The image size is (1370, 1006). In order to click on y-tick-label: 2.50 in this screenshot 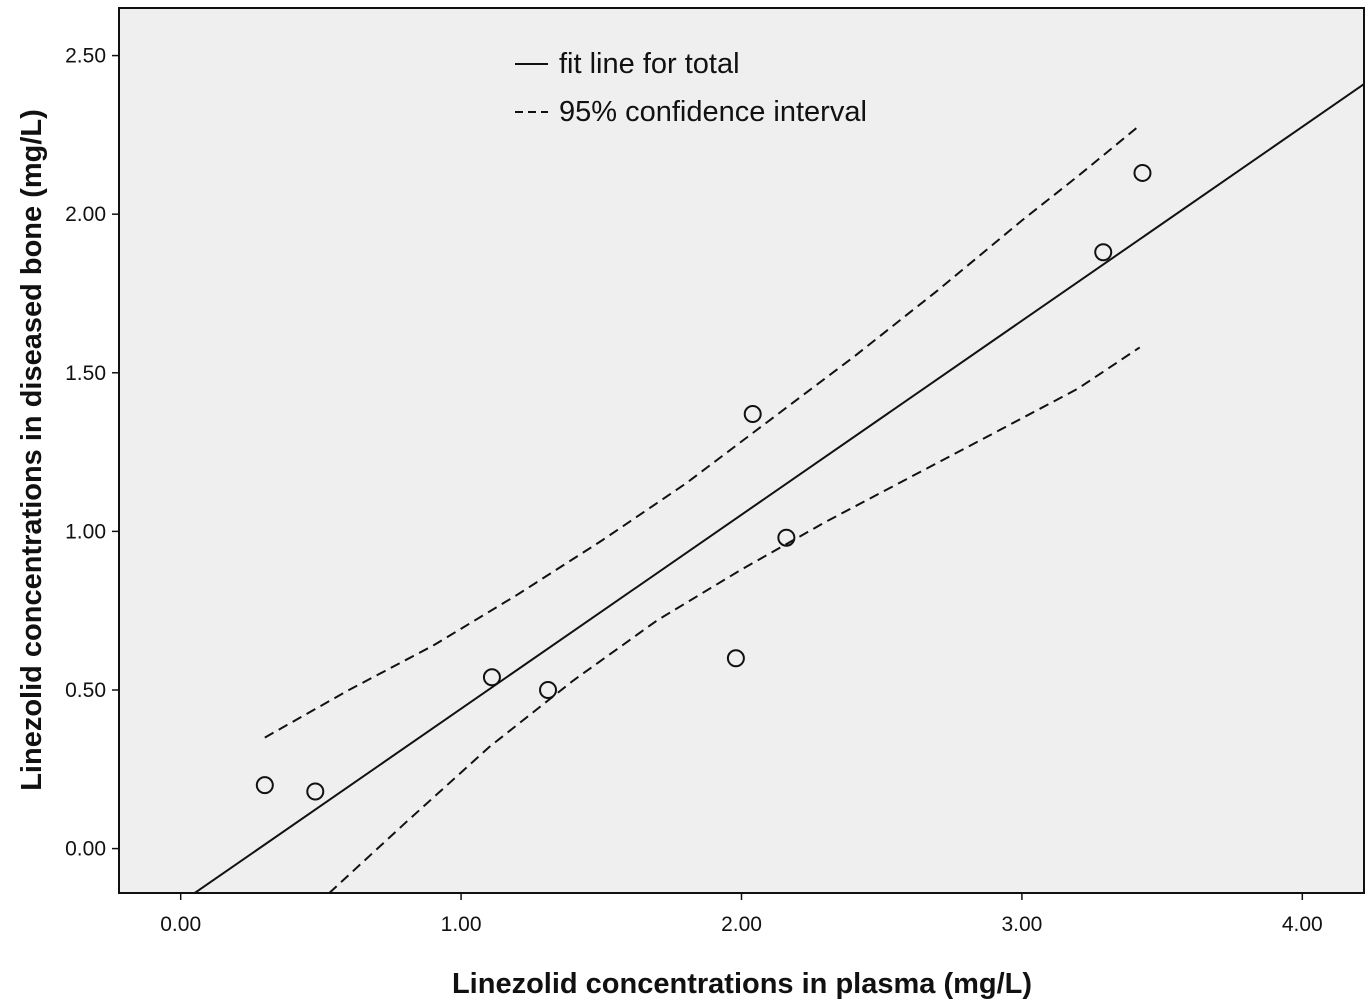, I will do `click(85, 56)`.